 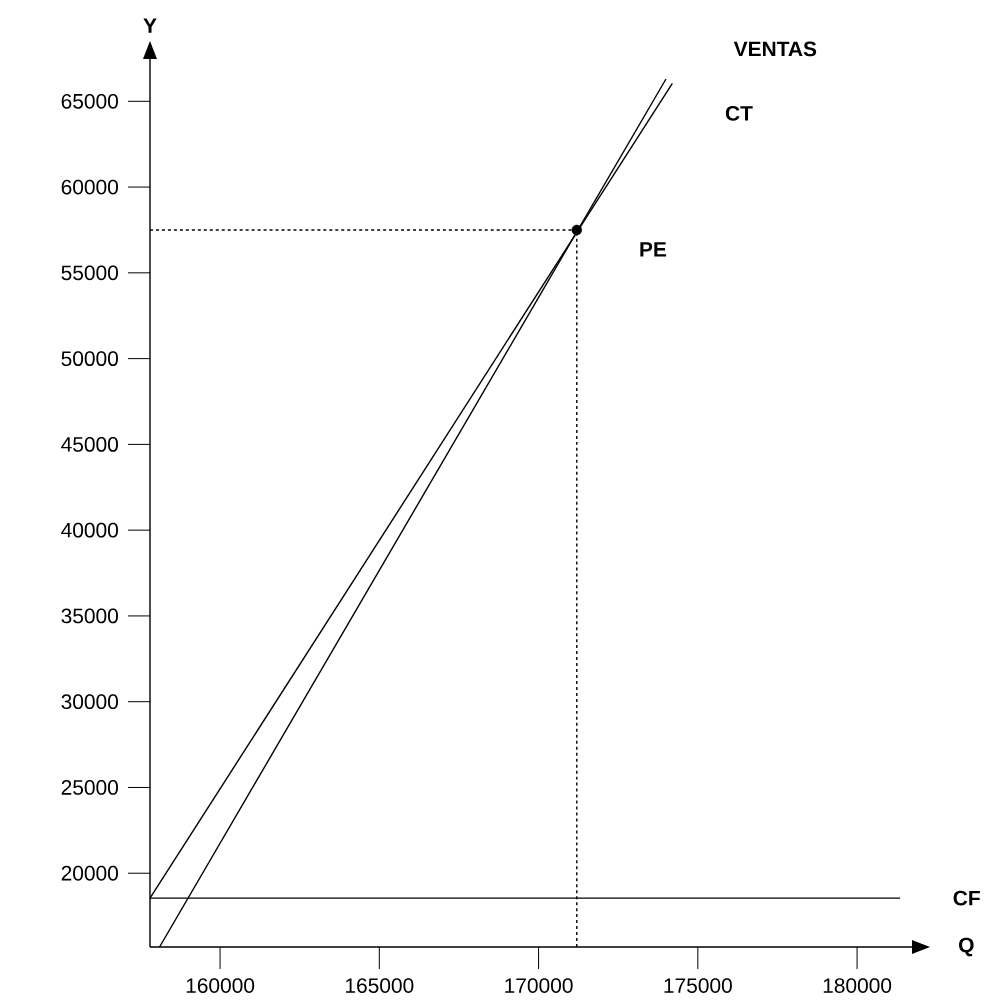 I want to click on text: CF, so click(x=967, y=898).